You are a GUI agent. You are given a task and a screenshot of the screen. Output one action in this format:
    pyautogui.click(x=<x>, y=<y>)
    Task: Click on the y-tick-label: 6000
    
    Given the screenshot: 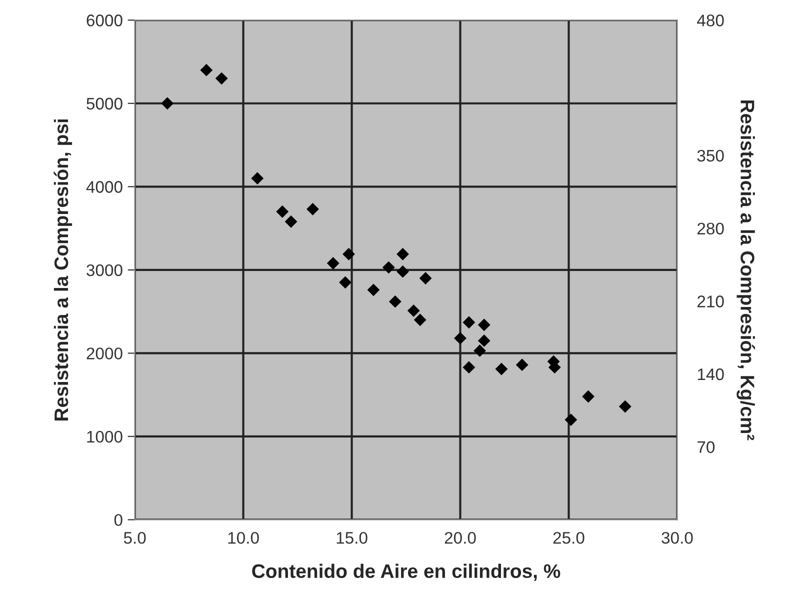 What is the action you would take?
    pyautogui.click(x=104, y=20)
    